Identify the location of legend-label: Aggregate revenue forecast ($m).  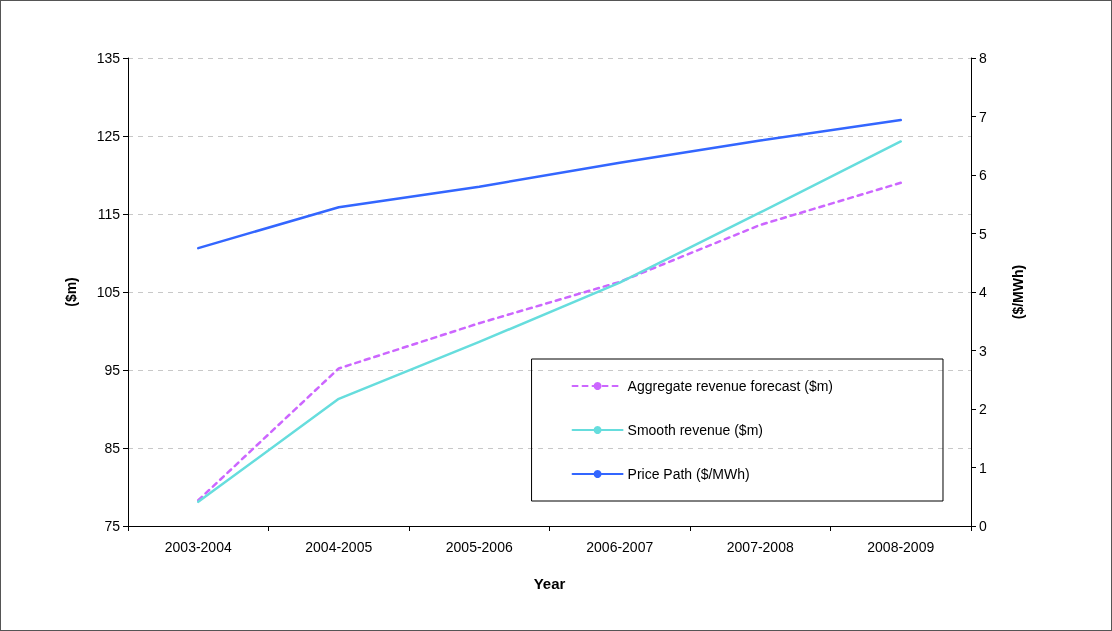
(730, 386).